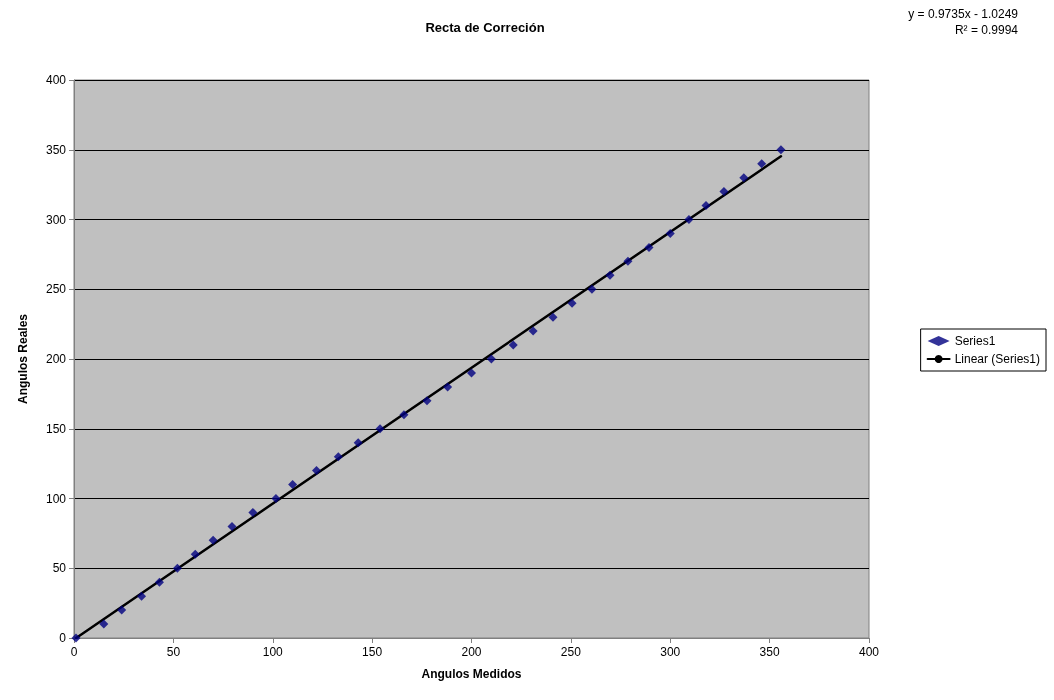 This screenshot has width=1054, height=700. Describe the element at coordinates (986, 30) in the screenshot. I see `text: R² = 0.9994` at that location.